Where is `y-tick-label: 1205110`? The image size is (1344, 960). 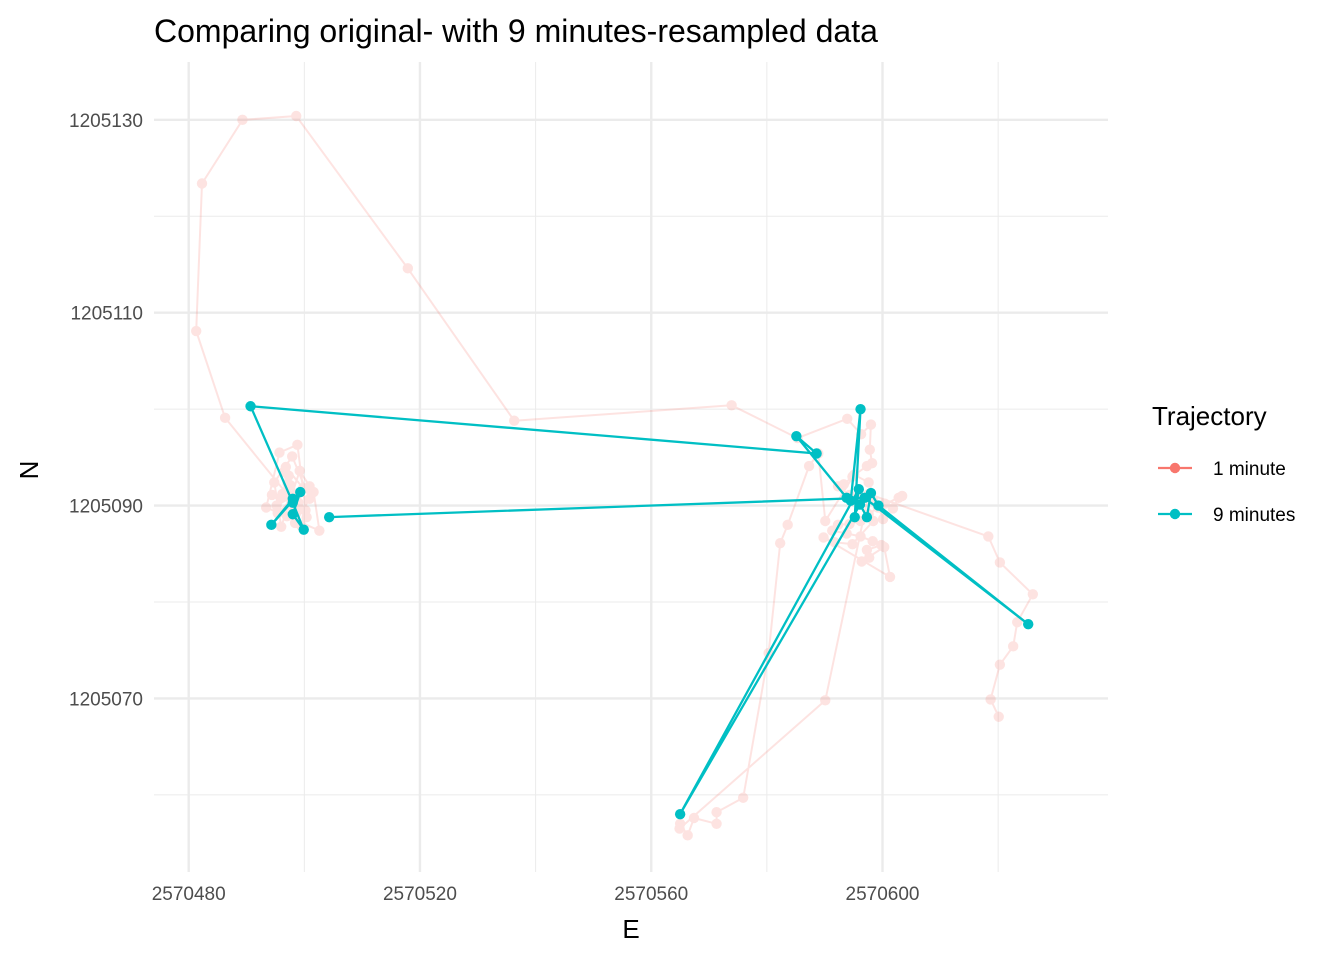
y-tick-label: 1205110 is located at coordinates (106, 314).